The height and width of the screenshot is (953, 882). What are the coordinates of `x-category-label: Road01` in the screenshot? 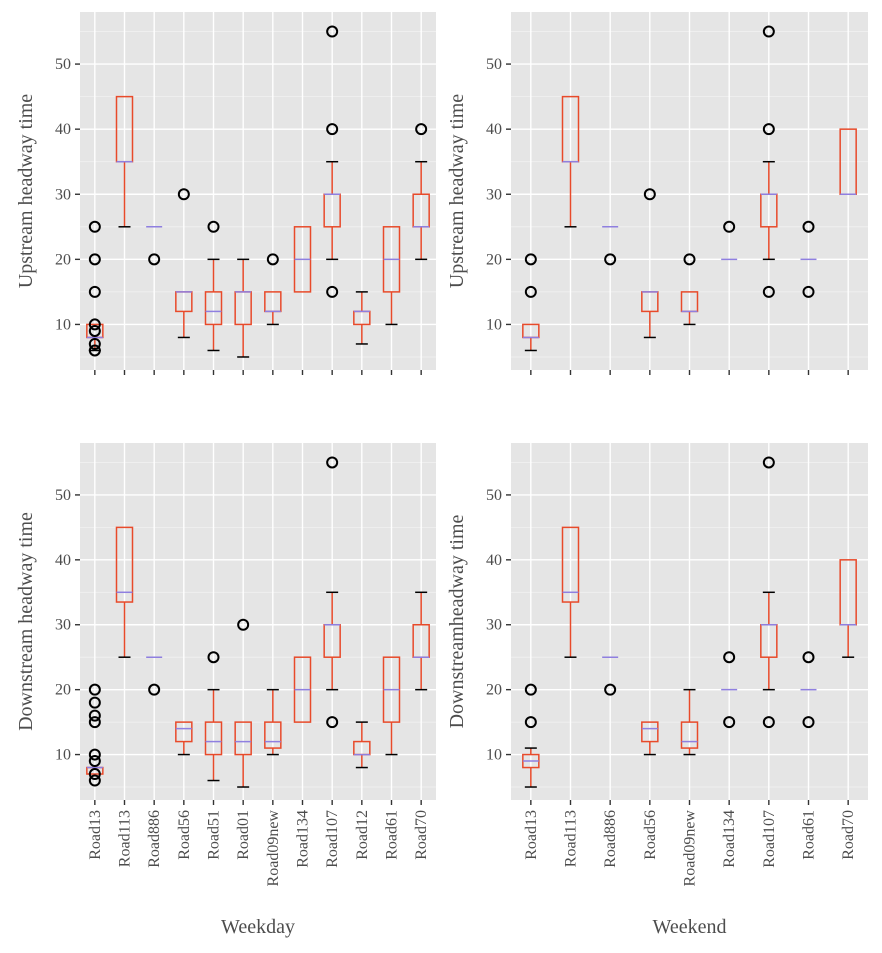 It's located at (243, 835).